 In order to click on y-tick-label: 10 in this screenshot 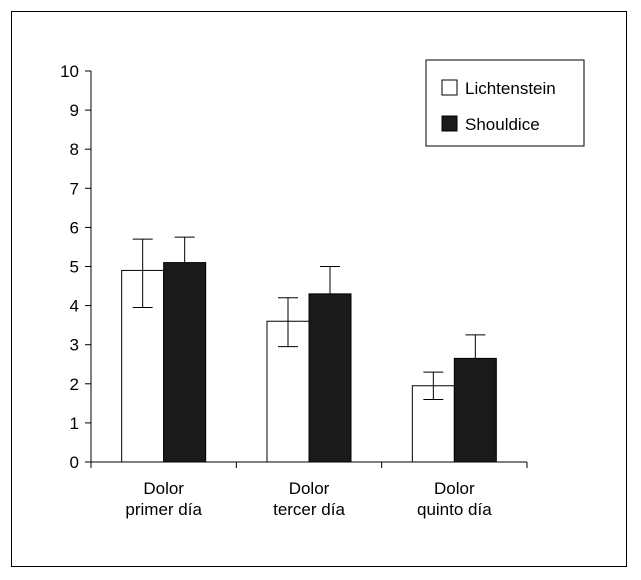, I will do `click(69, 71)`.